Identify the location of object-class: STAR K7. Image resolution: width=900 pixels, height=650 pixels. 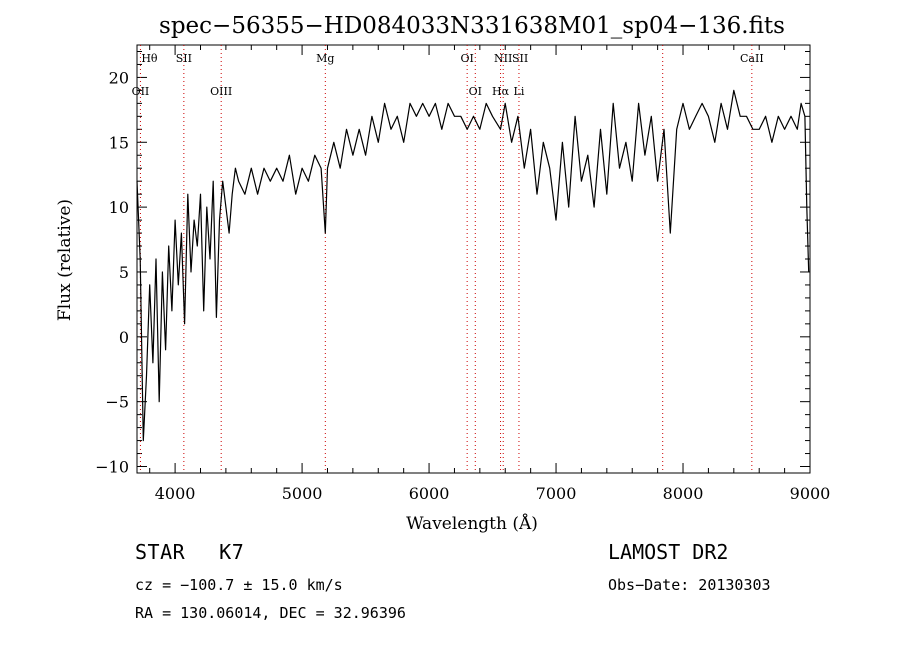
(189, 552).